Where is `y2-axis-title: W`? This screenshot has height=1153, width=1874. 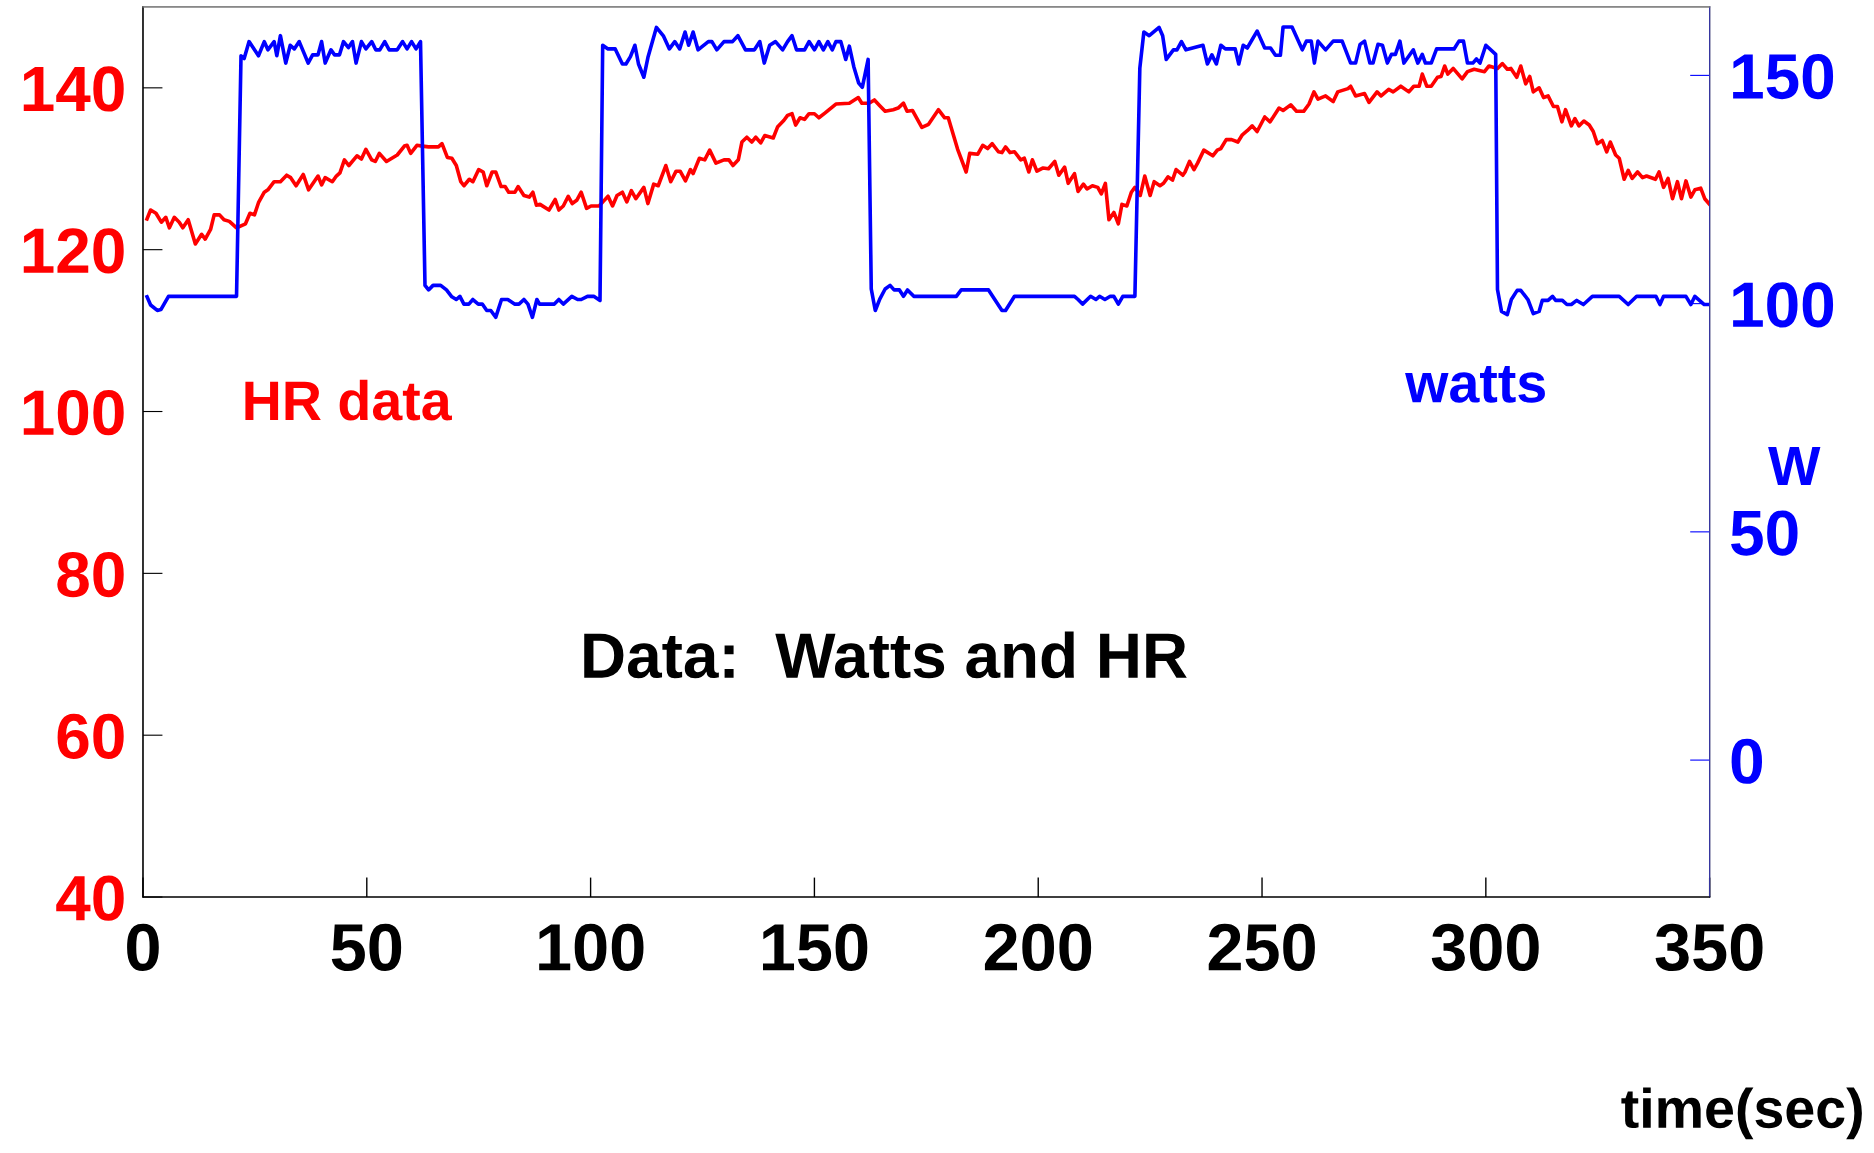 y2-axis-title: W is located at coordinates (1794, 466).